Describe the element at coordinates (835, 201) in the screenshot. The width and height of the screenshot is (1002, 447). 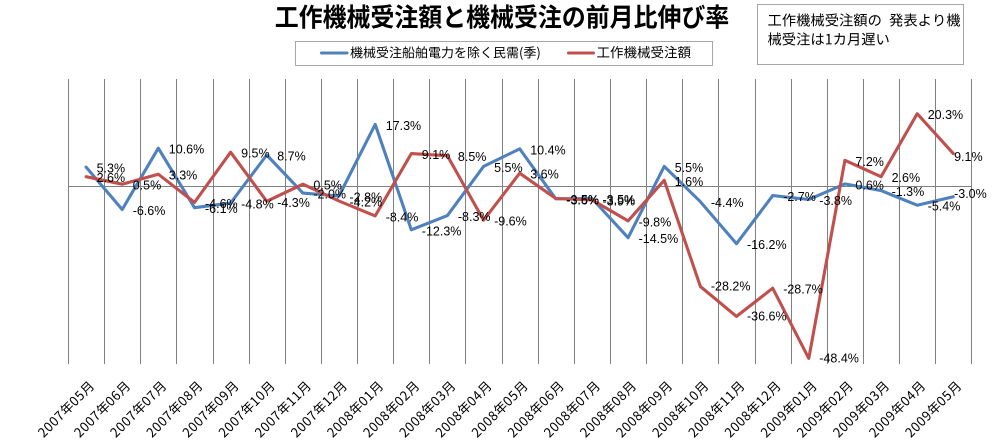
I see `svg-text: -3.8%` at that location.